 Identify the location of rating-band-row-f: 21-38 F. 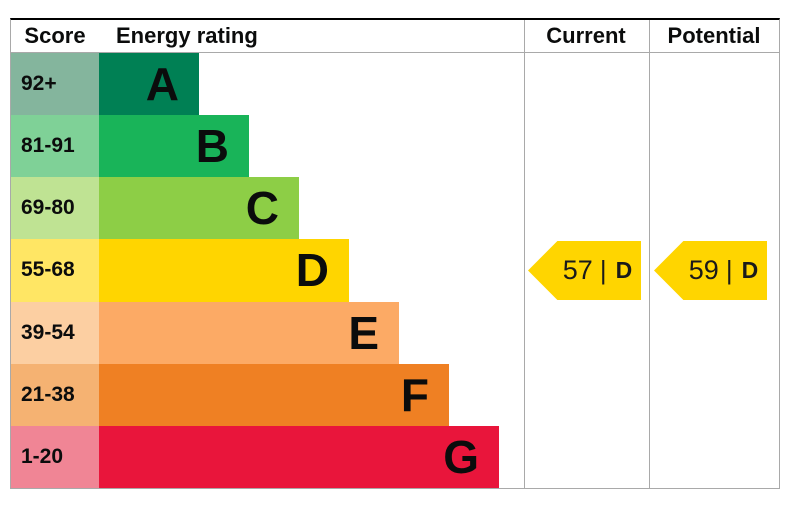
(395, 394).